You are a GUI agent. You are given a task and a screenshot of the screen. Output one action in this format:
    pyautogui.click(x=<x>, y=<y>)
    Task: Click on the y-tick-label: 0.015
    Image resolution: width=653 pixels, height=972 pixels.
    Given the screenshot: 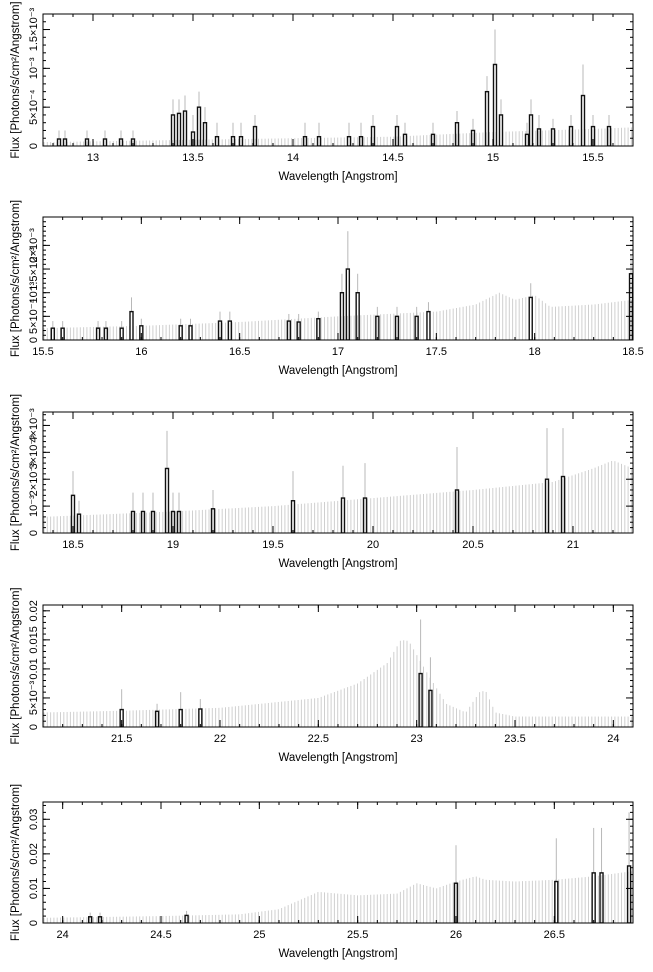 What is the action you would take?
    pyautogui.click(x=34, y=640)
    